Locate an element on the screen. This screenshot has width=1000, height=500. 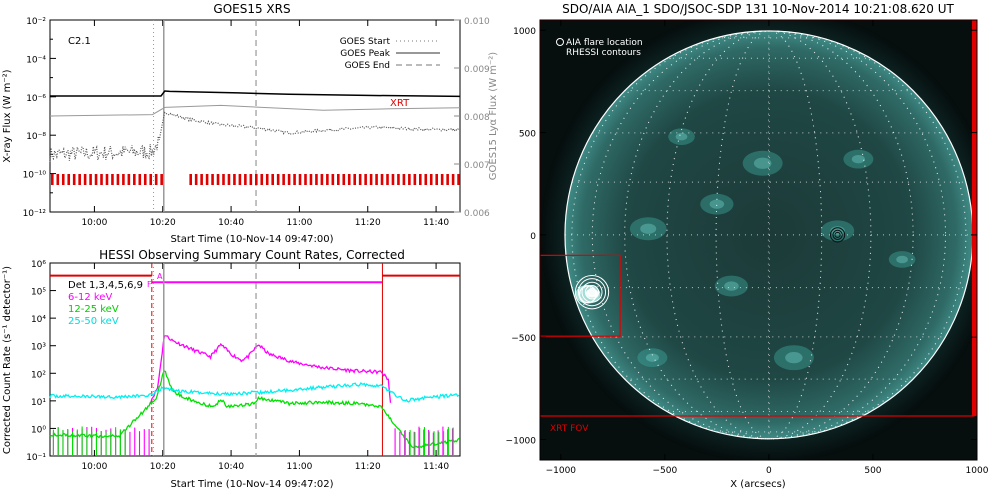
hessi-legend-25-50: 25-50 keV is located at coordinates (93, 321).